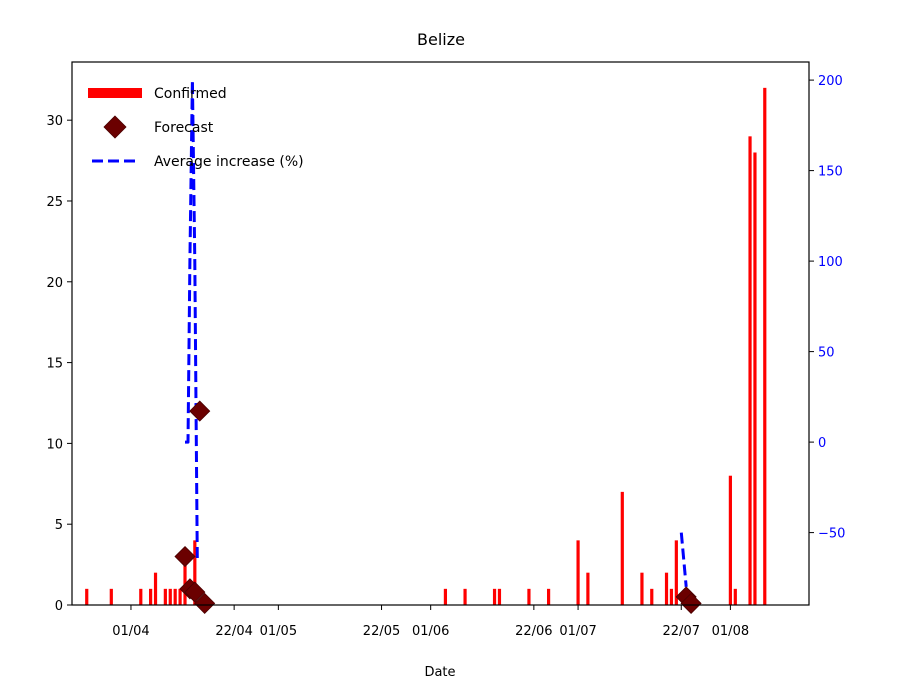 The width and height of the screenshot is (900, 700). What do you see at coordinates (229, 162) in the screenshot?
I see `legend-label-2: Average increase (%)` at bounding box center [229, 162].